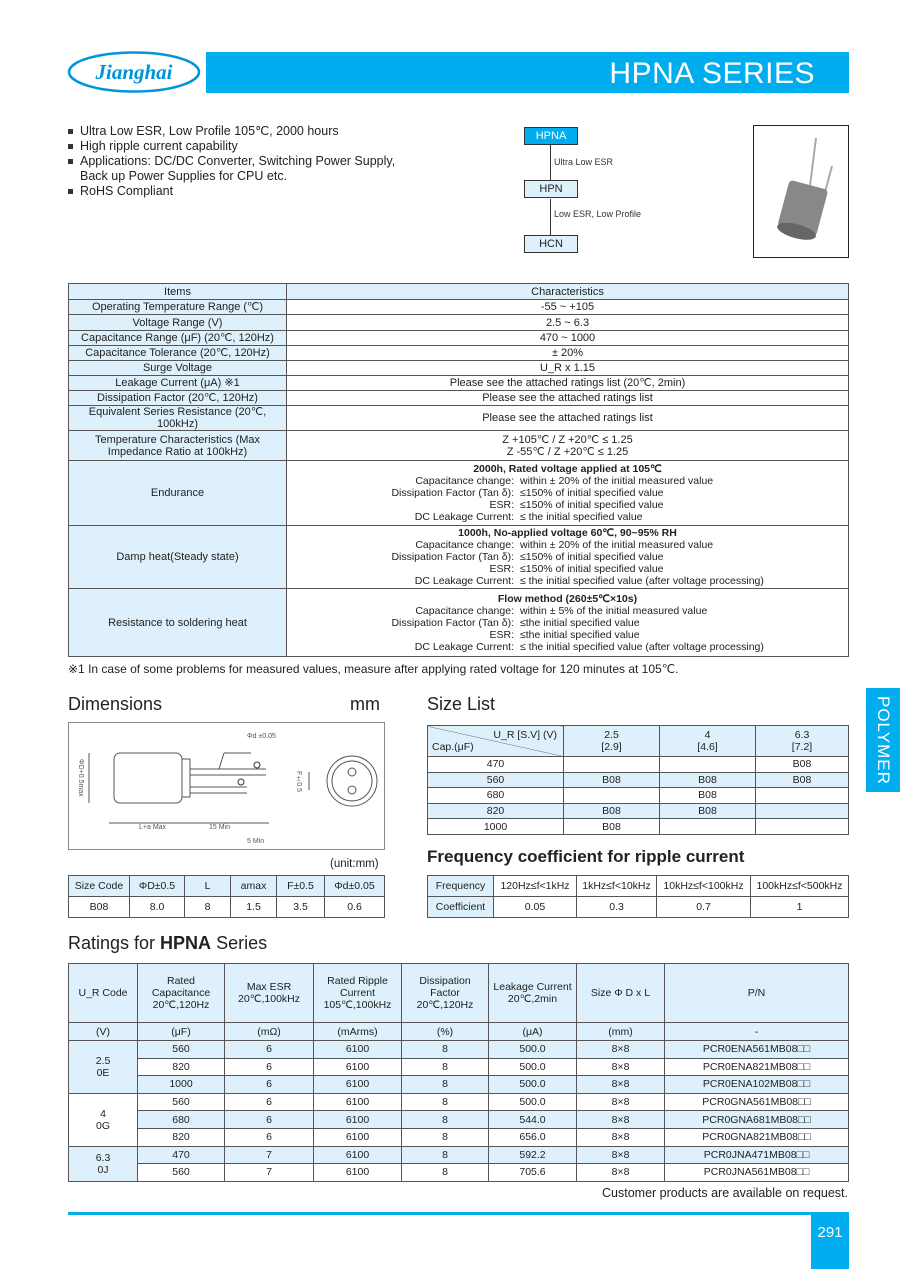 This screenshot has height=1269, width=900. I want to click on brand-logo: Jianghai, so click(134, 72).